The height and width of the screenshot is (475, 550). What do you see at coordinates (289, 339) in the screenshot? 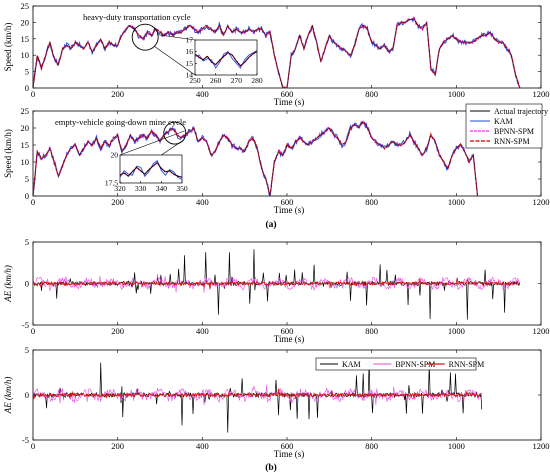
I see `ae-top-x-axis-label: Time (s)` at bounding box center [289, 339].